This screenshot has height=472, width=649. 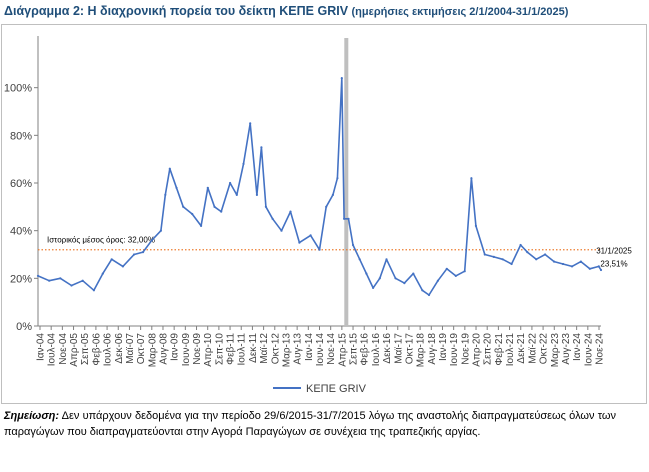 I want to click on x-tick-label: Μαρ-08, so click(x=152, y=350).